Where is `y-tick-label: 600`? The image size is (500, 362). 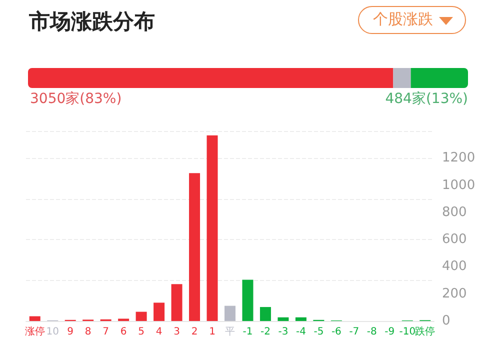 y-tick-label: 600 is located at coordinates (454, 240).